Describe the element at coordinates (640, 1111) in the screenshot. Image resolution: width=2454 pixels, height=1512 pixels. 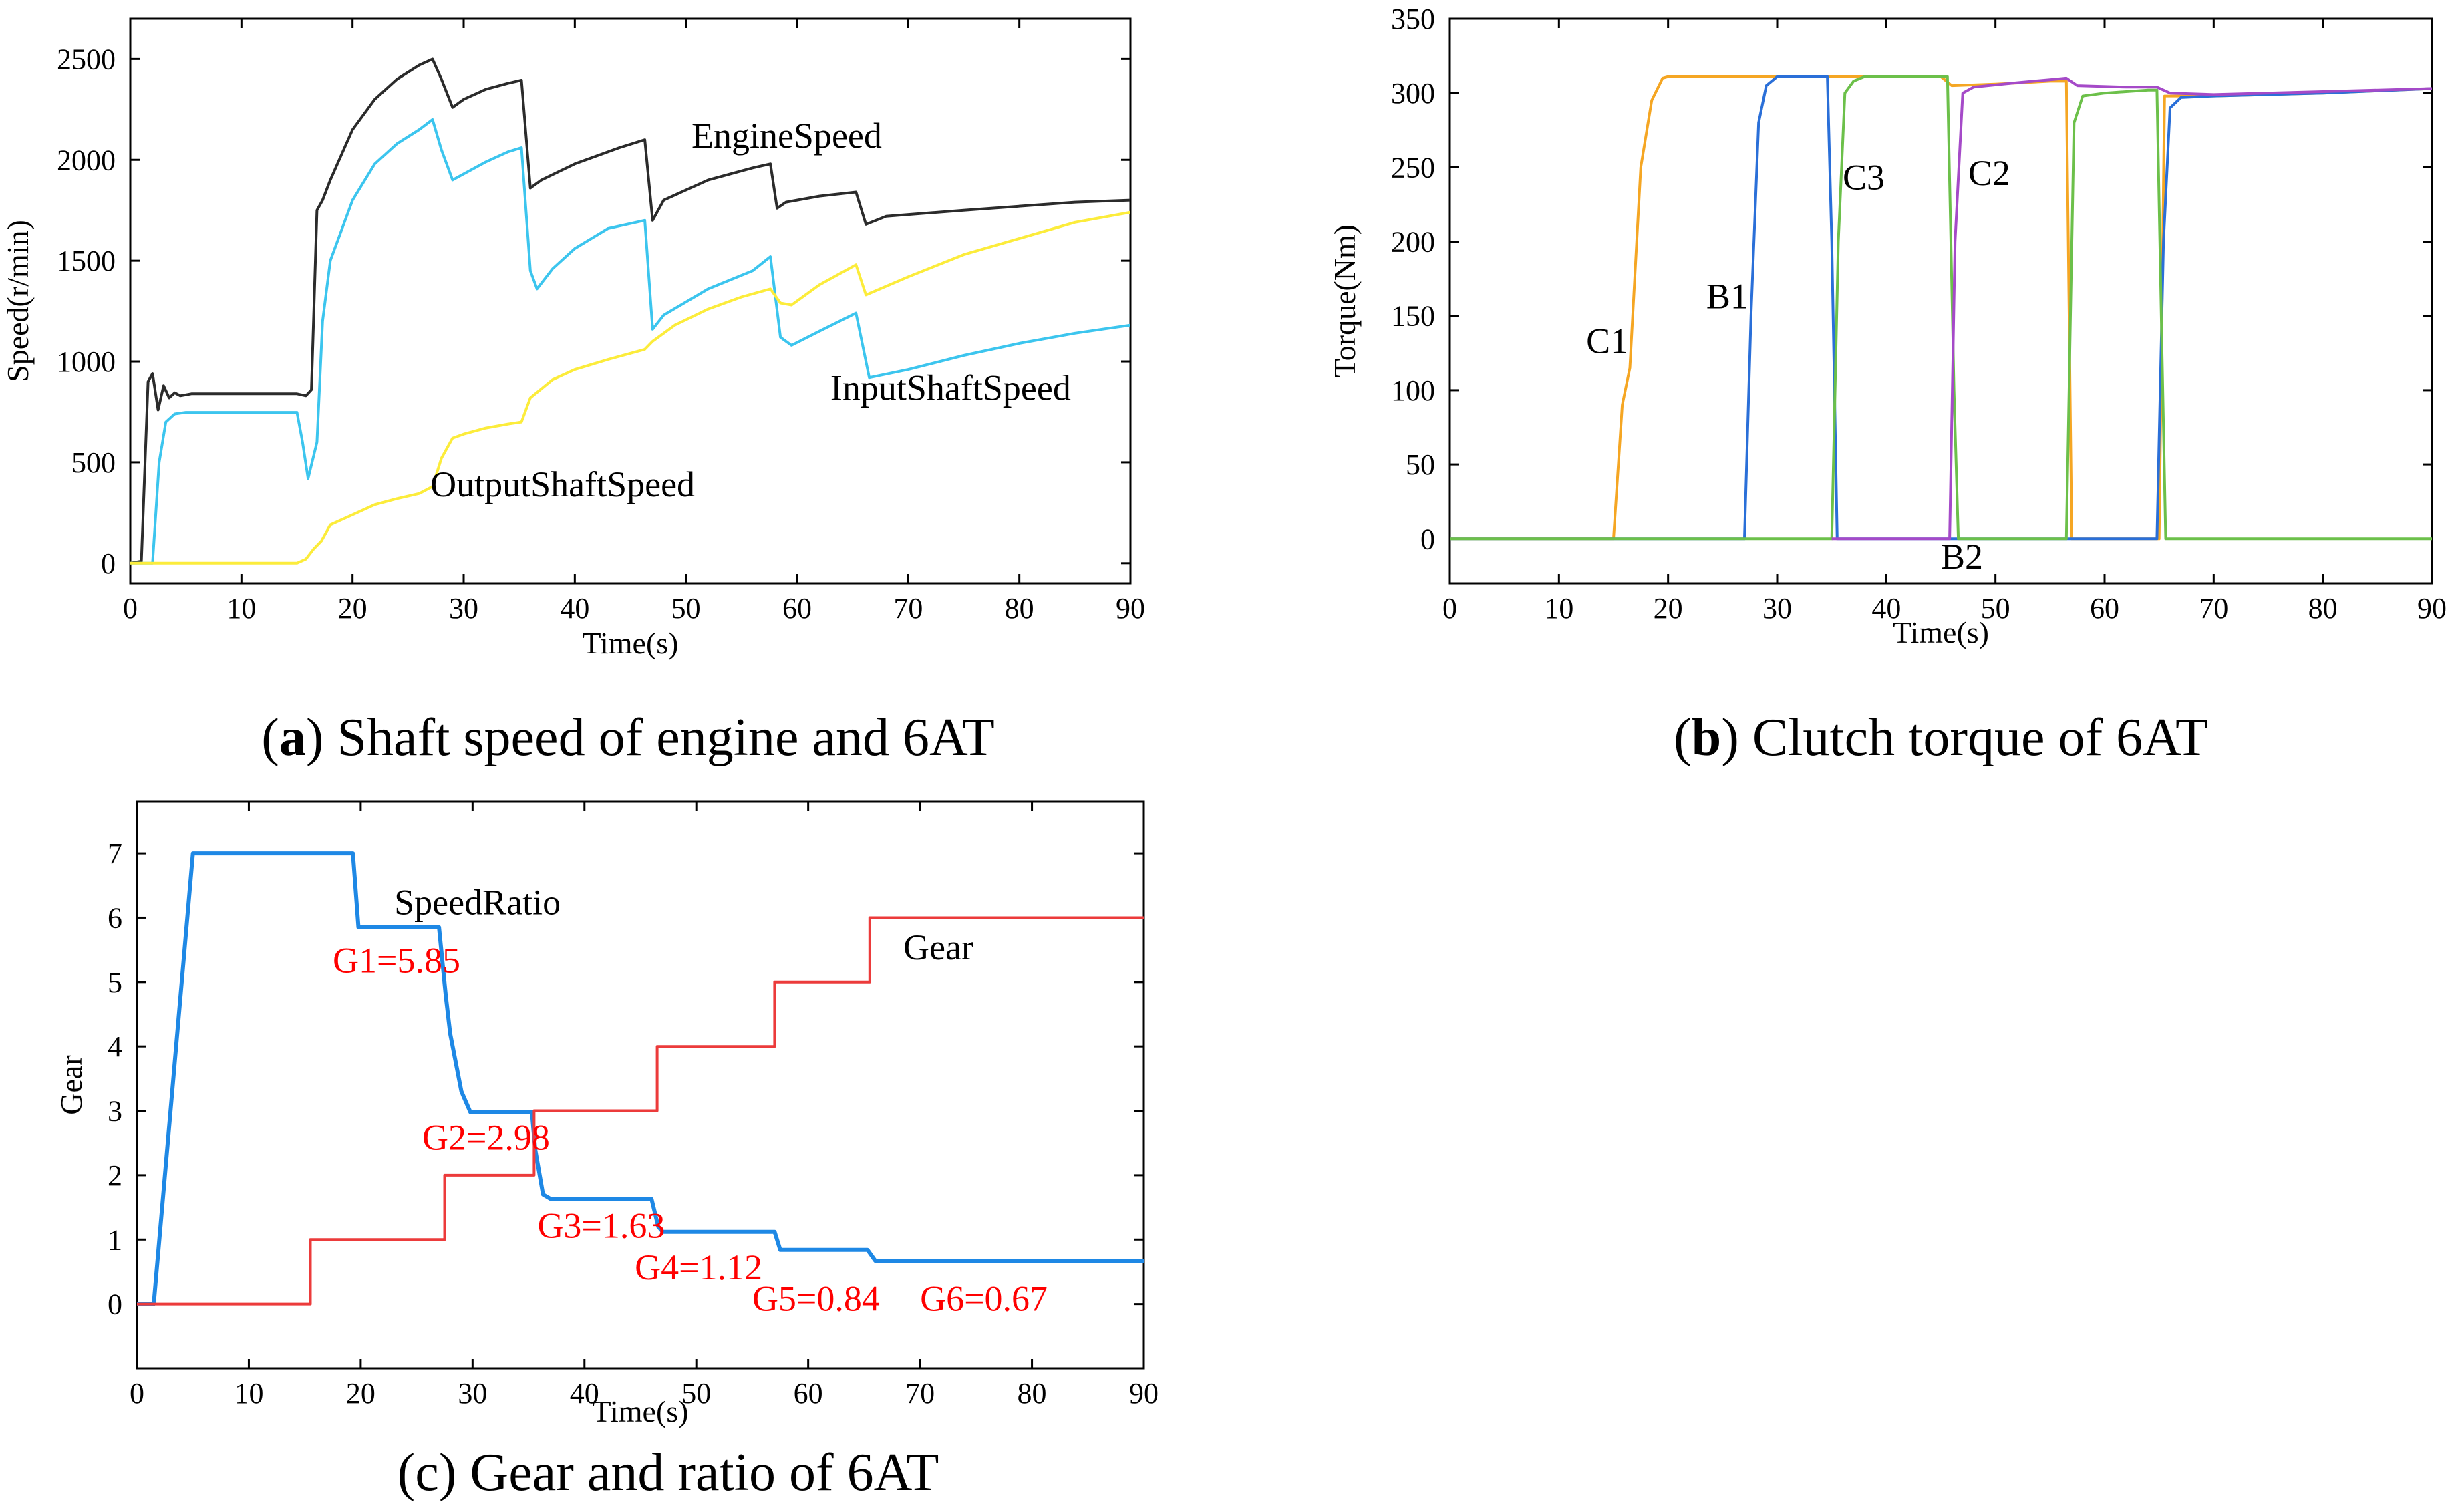
I see `series-line-gear` at that location.